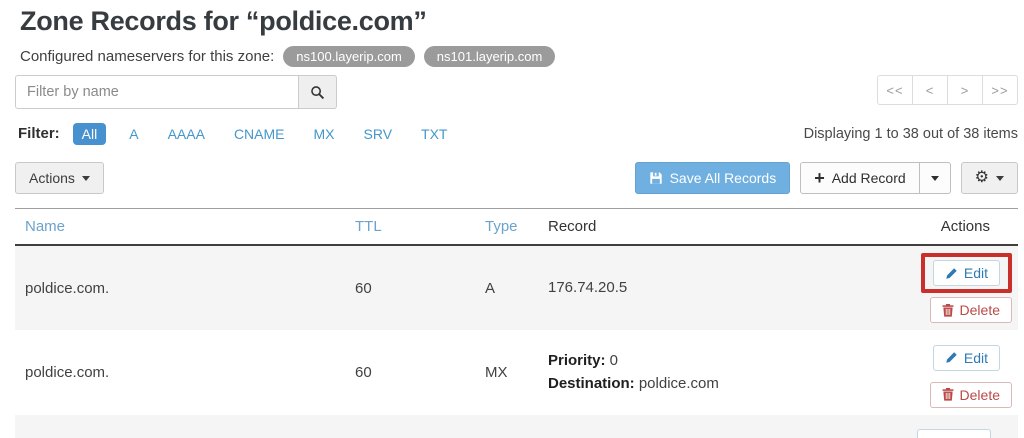  I want to click on record-detail-line: Priority: 0, so click(583, 360).